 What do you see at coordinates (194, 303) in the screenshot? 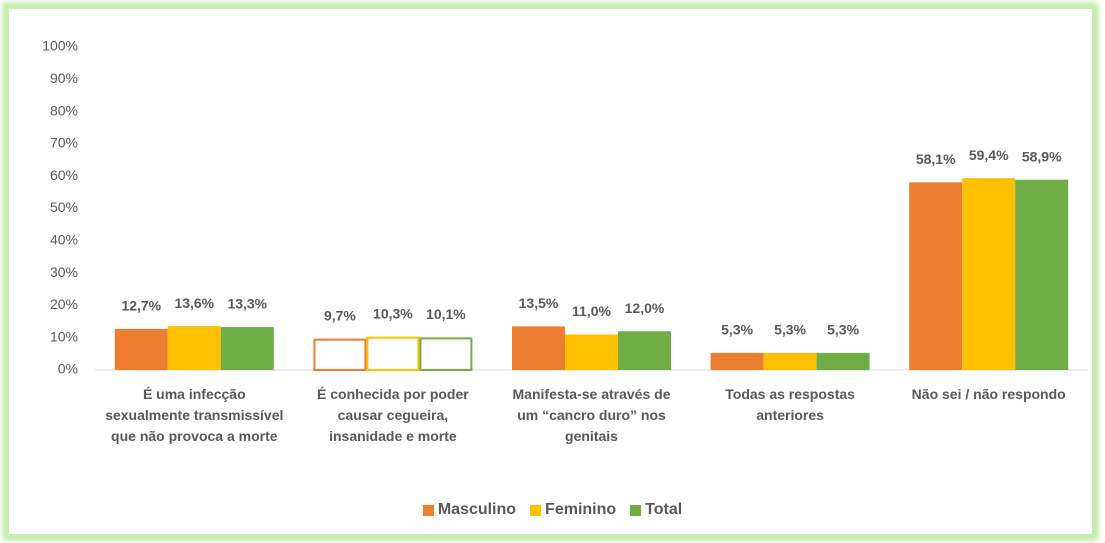
I see `data-label: 13,6%` at bounding box center [194, 303].